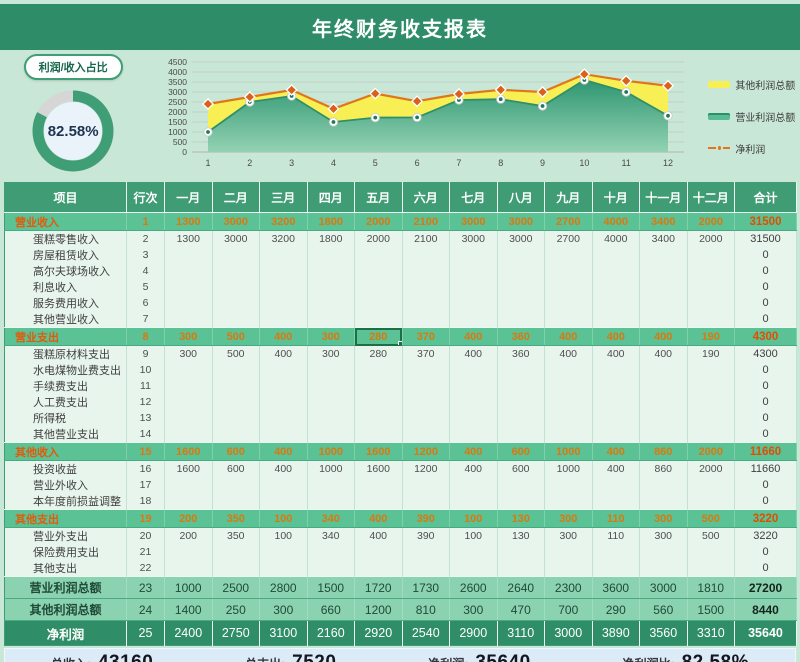  I want to click on column-header-8: 七月, so click(473, 197).